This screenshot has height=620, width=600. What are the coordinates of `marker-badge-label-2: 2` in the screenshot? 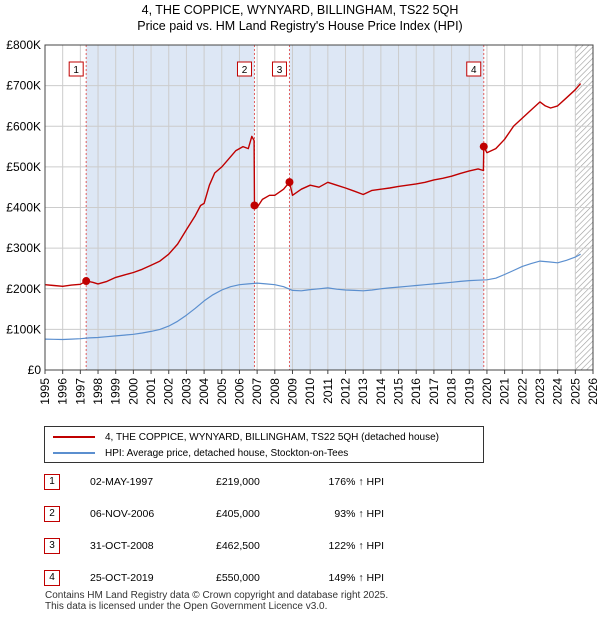 It's located at (245, 70).